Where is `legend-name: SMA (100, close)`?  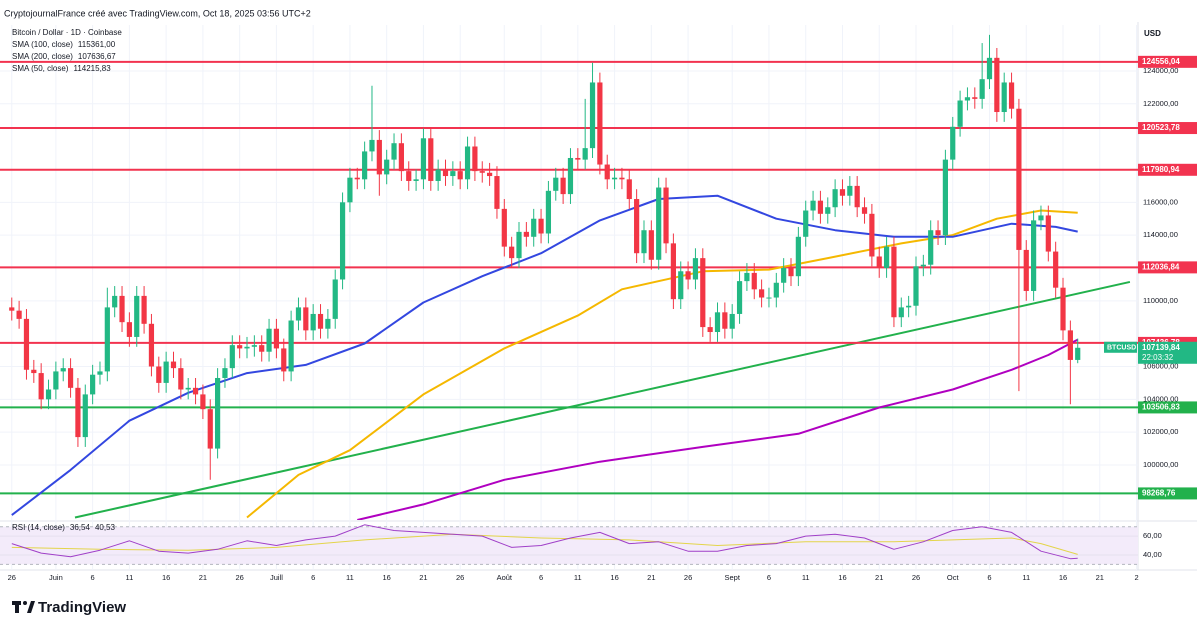
legend-name: SMA (100, close) is located at coordinates (42, 44).